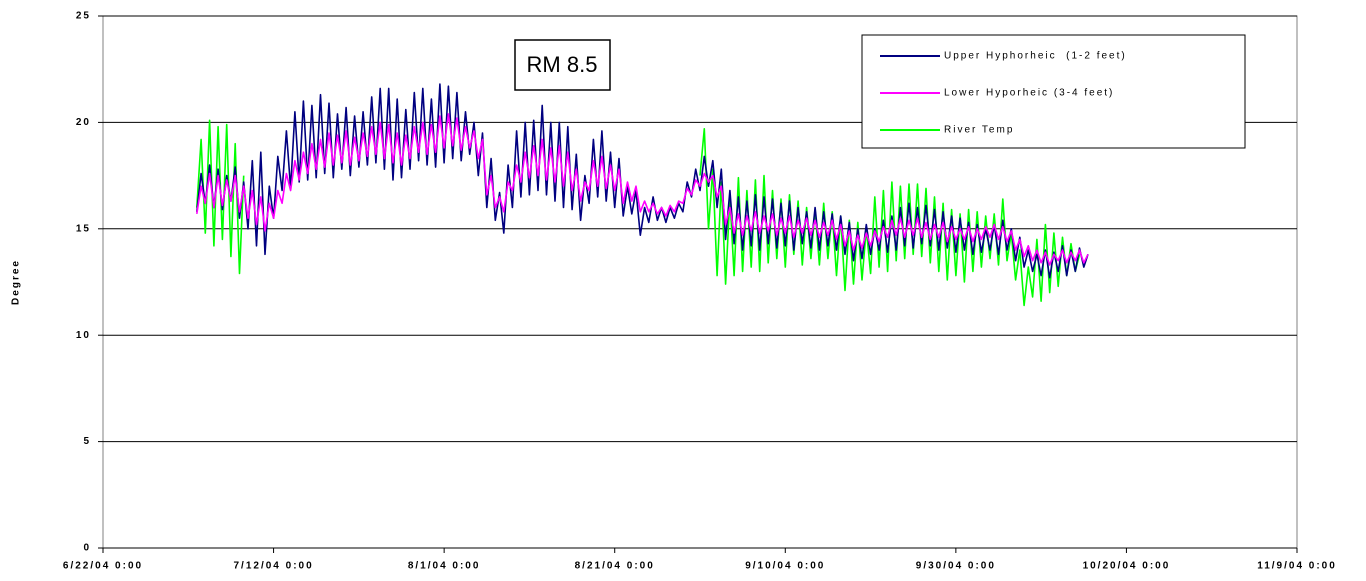  What do you see at coordinates (1297, 566) in the screenshot?
I see `x-tick-label: 11/9/04 0:00` at bounding box center [1297, 566].